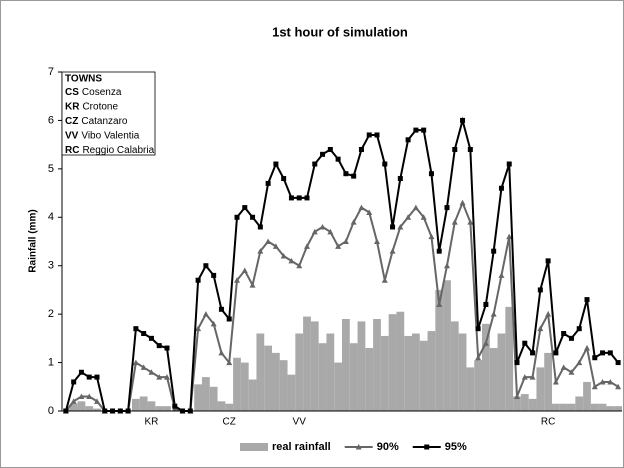 The width and height of the screenshot is (624, 468). What do you see at coordinates (102, 135) in the screenshot?
I see `town-entry: VV Vibo Valentia` at bounding box center [102, 135].